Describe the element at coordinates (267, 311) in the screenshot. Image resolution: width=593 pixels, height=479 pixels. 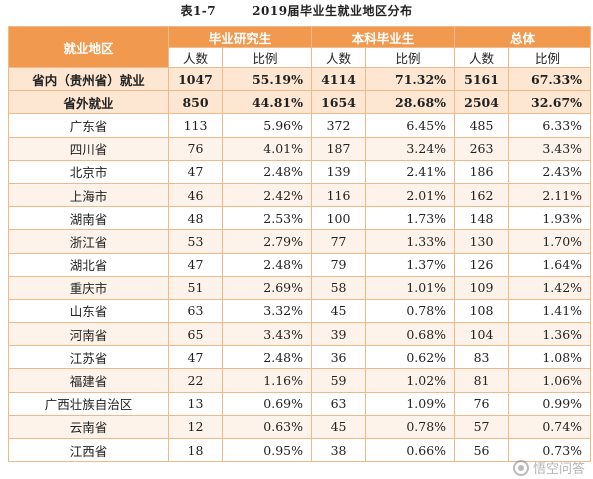
I see `graduate-ratio-cell: 3.32%` at that location.